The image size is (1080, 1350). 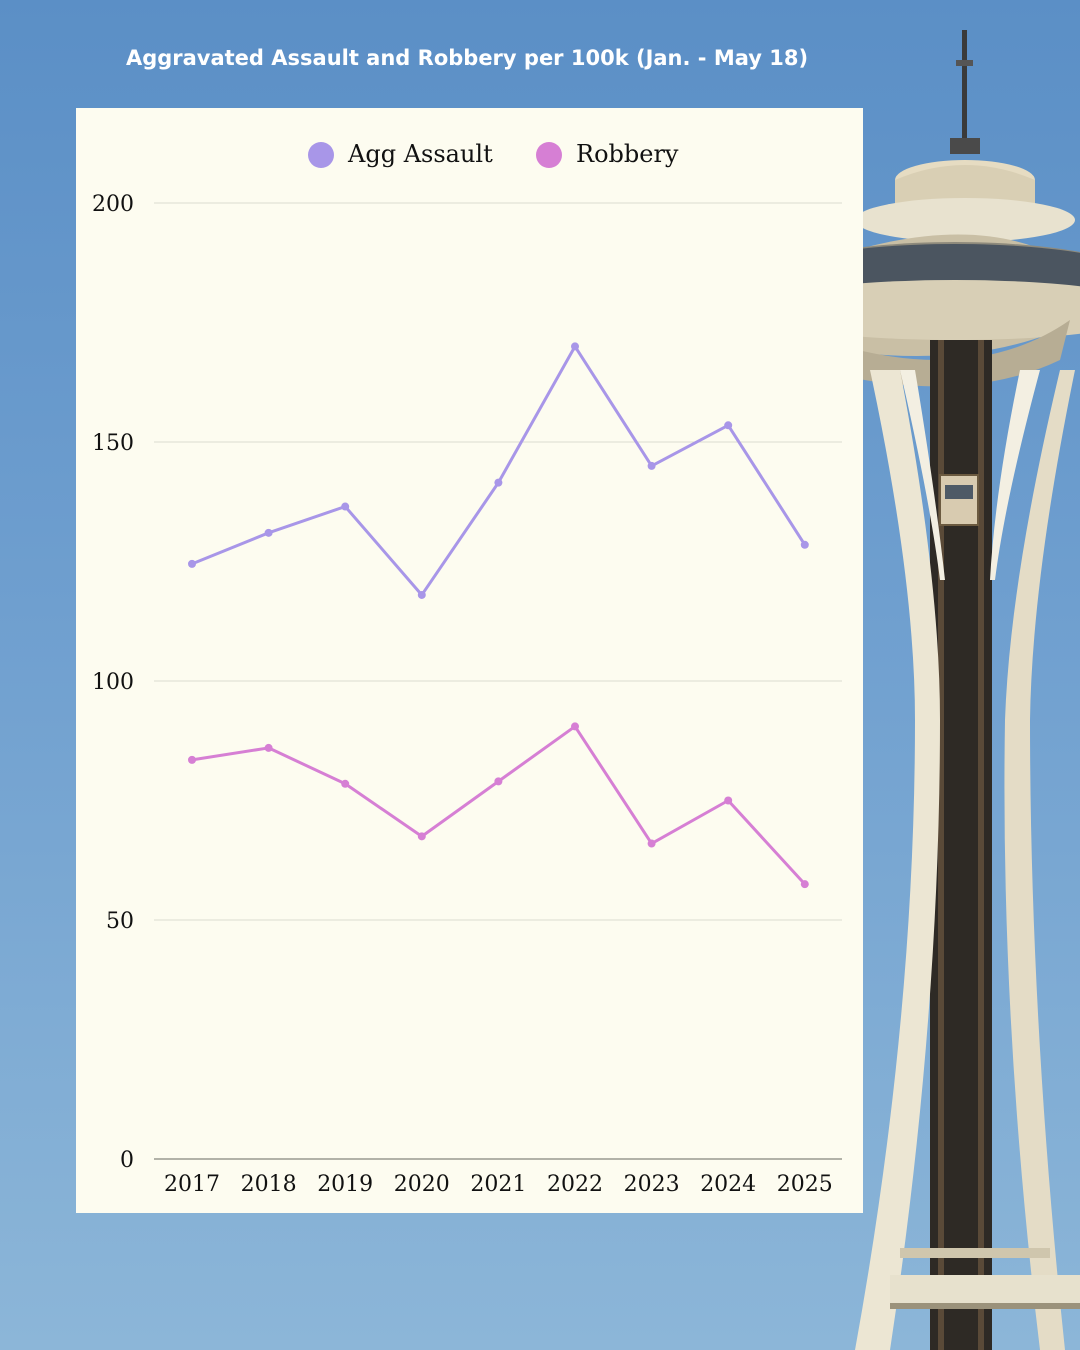 I want to click on legend-label-robbery: Robbery, so click(x=627, y=154).